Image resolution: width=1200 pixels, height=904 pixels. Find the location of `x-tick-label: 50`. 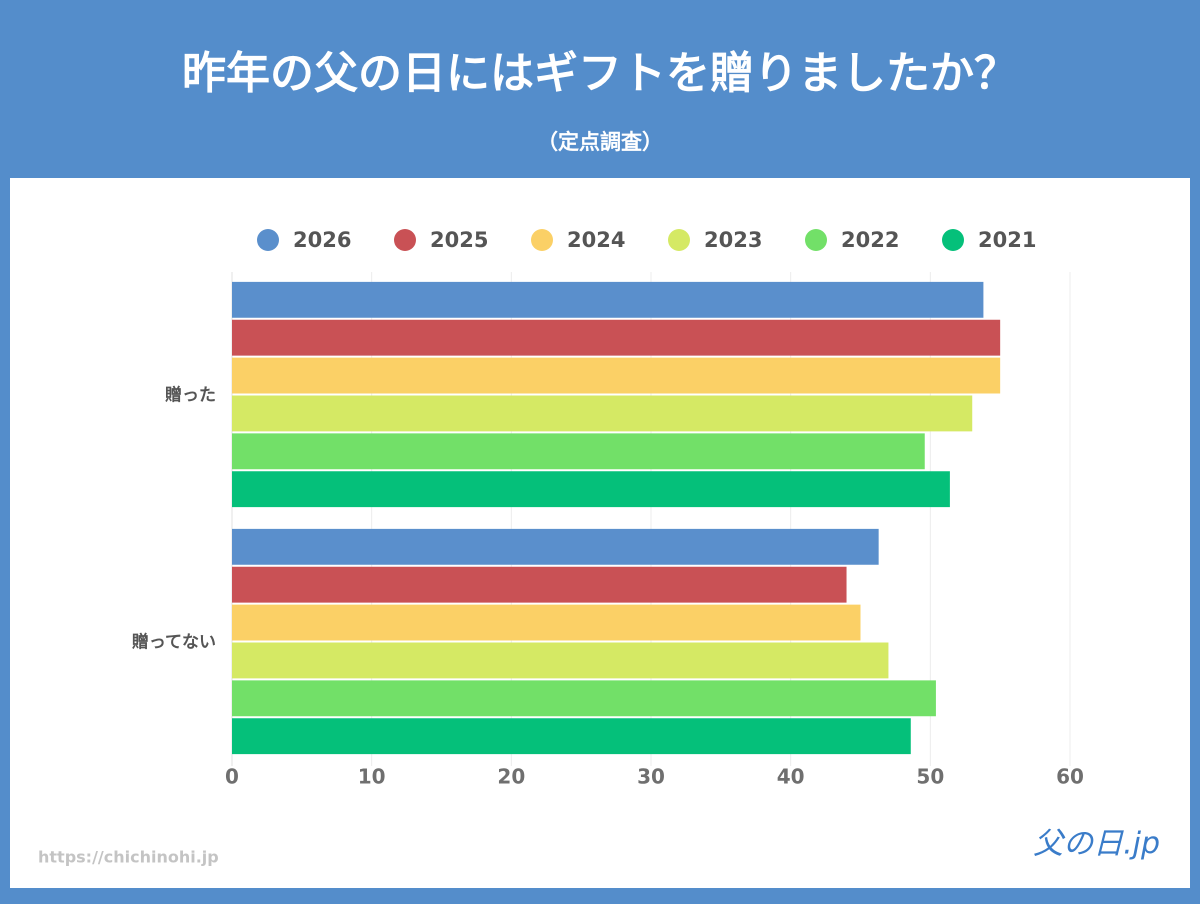

x-tick-label: 50 is located at coordinates (930, 777).